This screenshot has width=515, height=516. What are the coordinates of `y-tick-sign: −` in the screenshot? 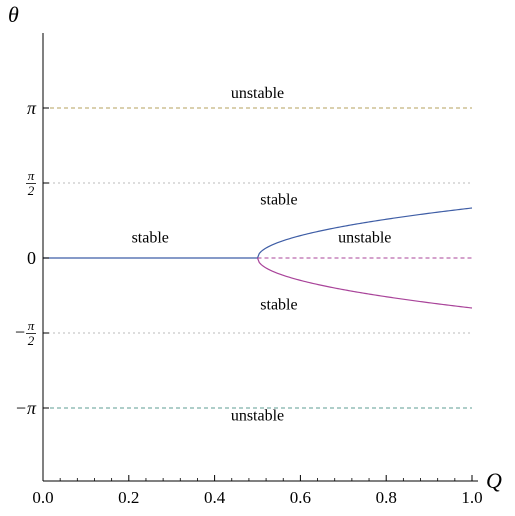 It's located at (20, 332).